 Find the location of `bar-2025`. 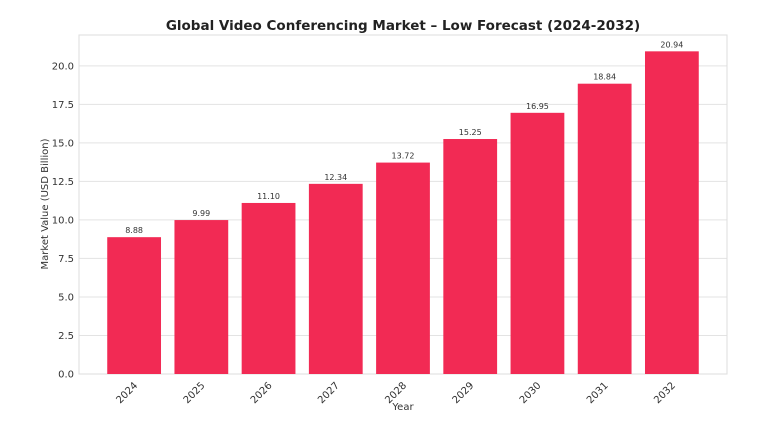

bar-2025 is located at coordinates (201, 297).